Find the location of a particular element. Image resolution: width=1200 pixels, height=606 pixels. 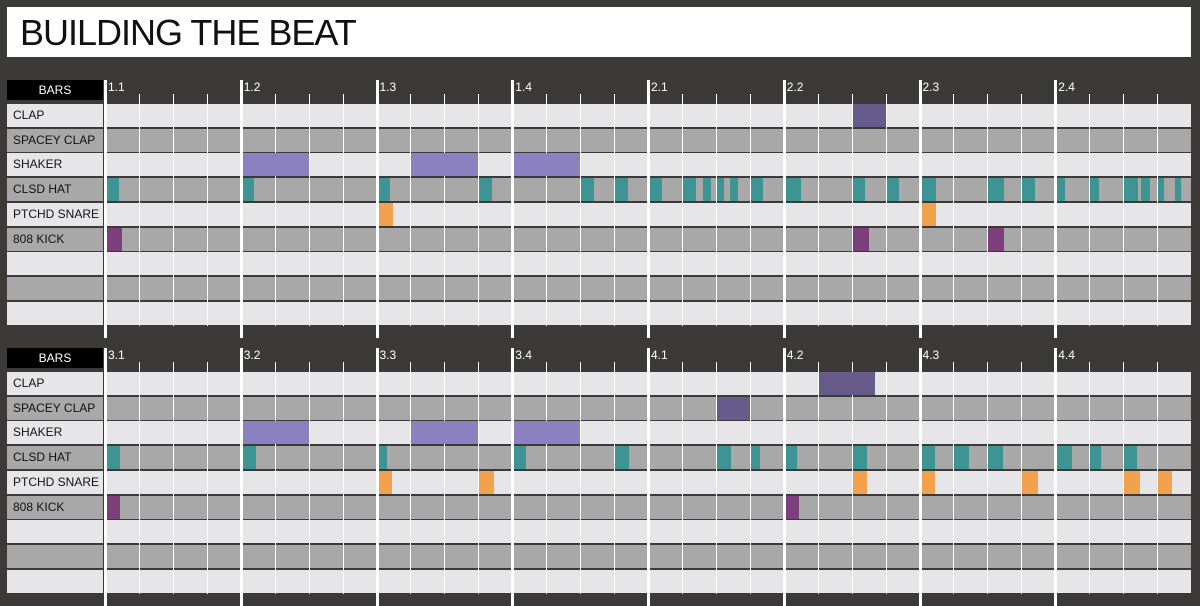

bar-number: 4.2 is located at coordinates (795, 355).